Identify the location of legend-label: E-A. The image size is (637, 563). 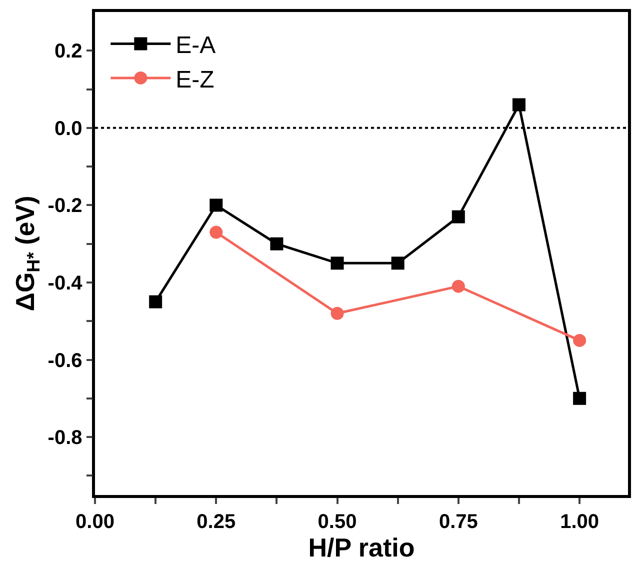
(196, 46).